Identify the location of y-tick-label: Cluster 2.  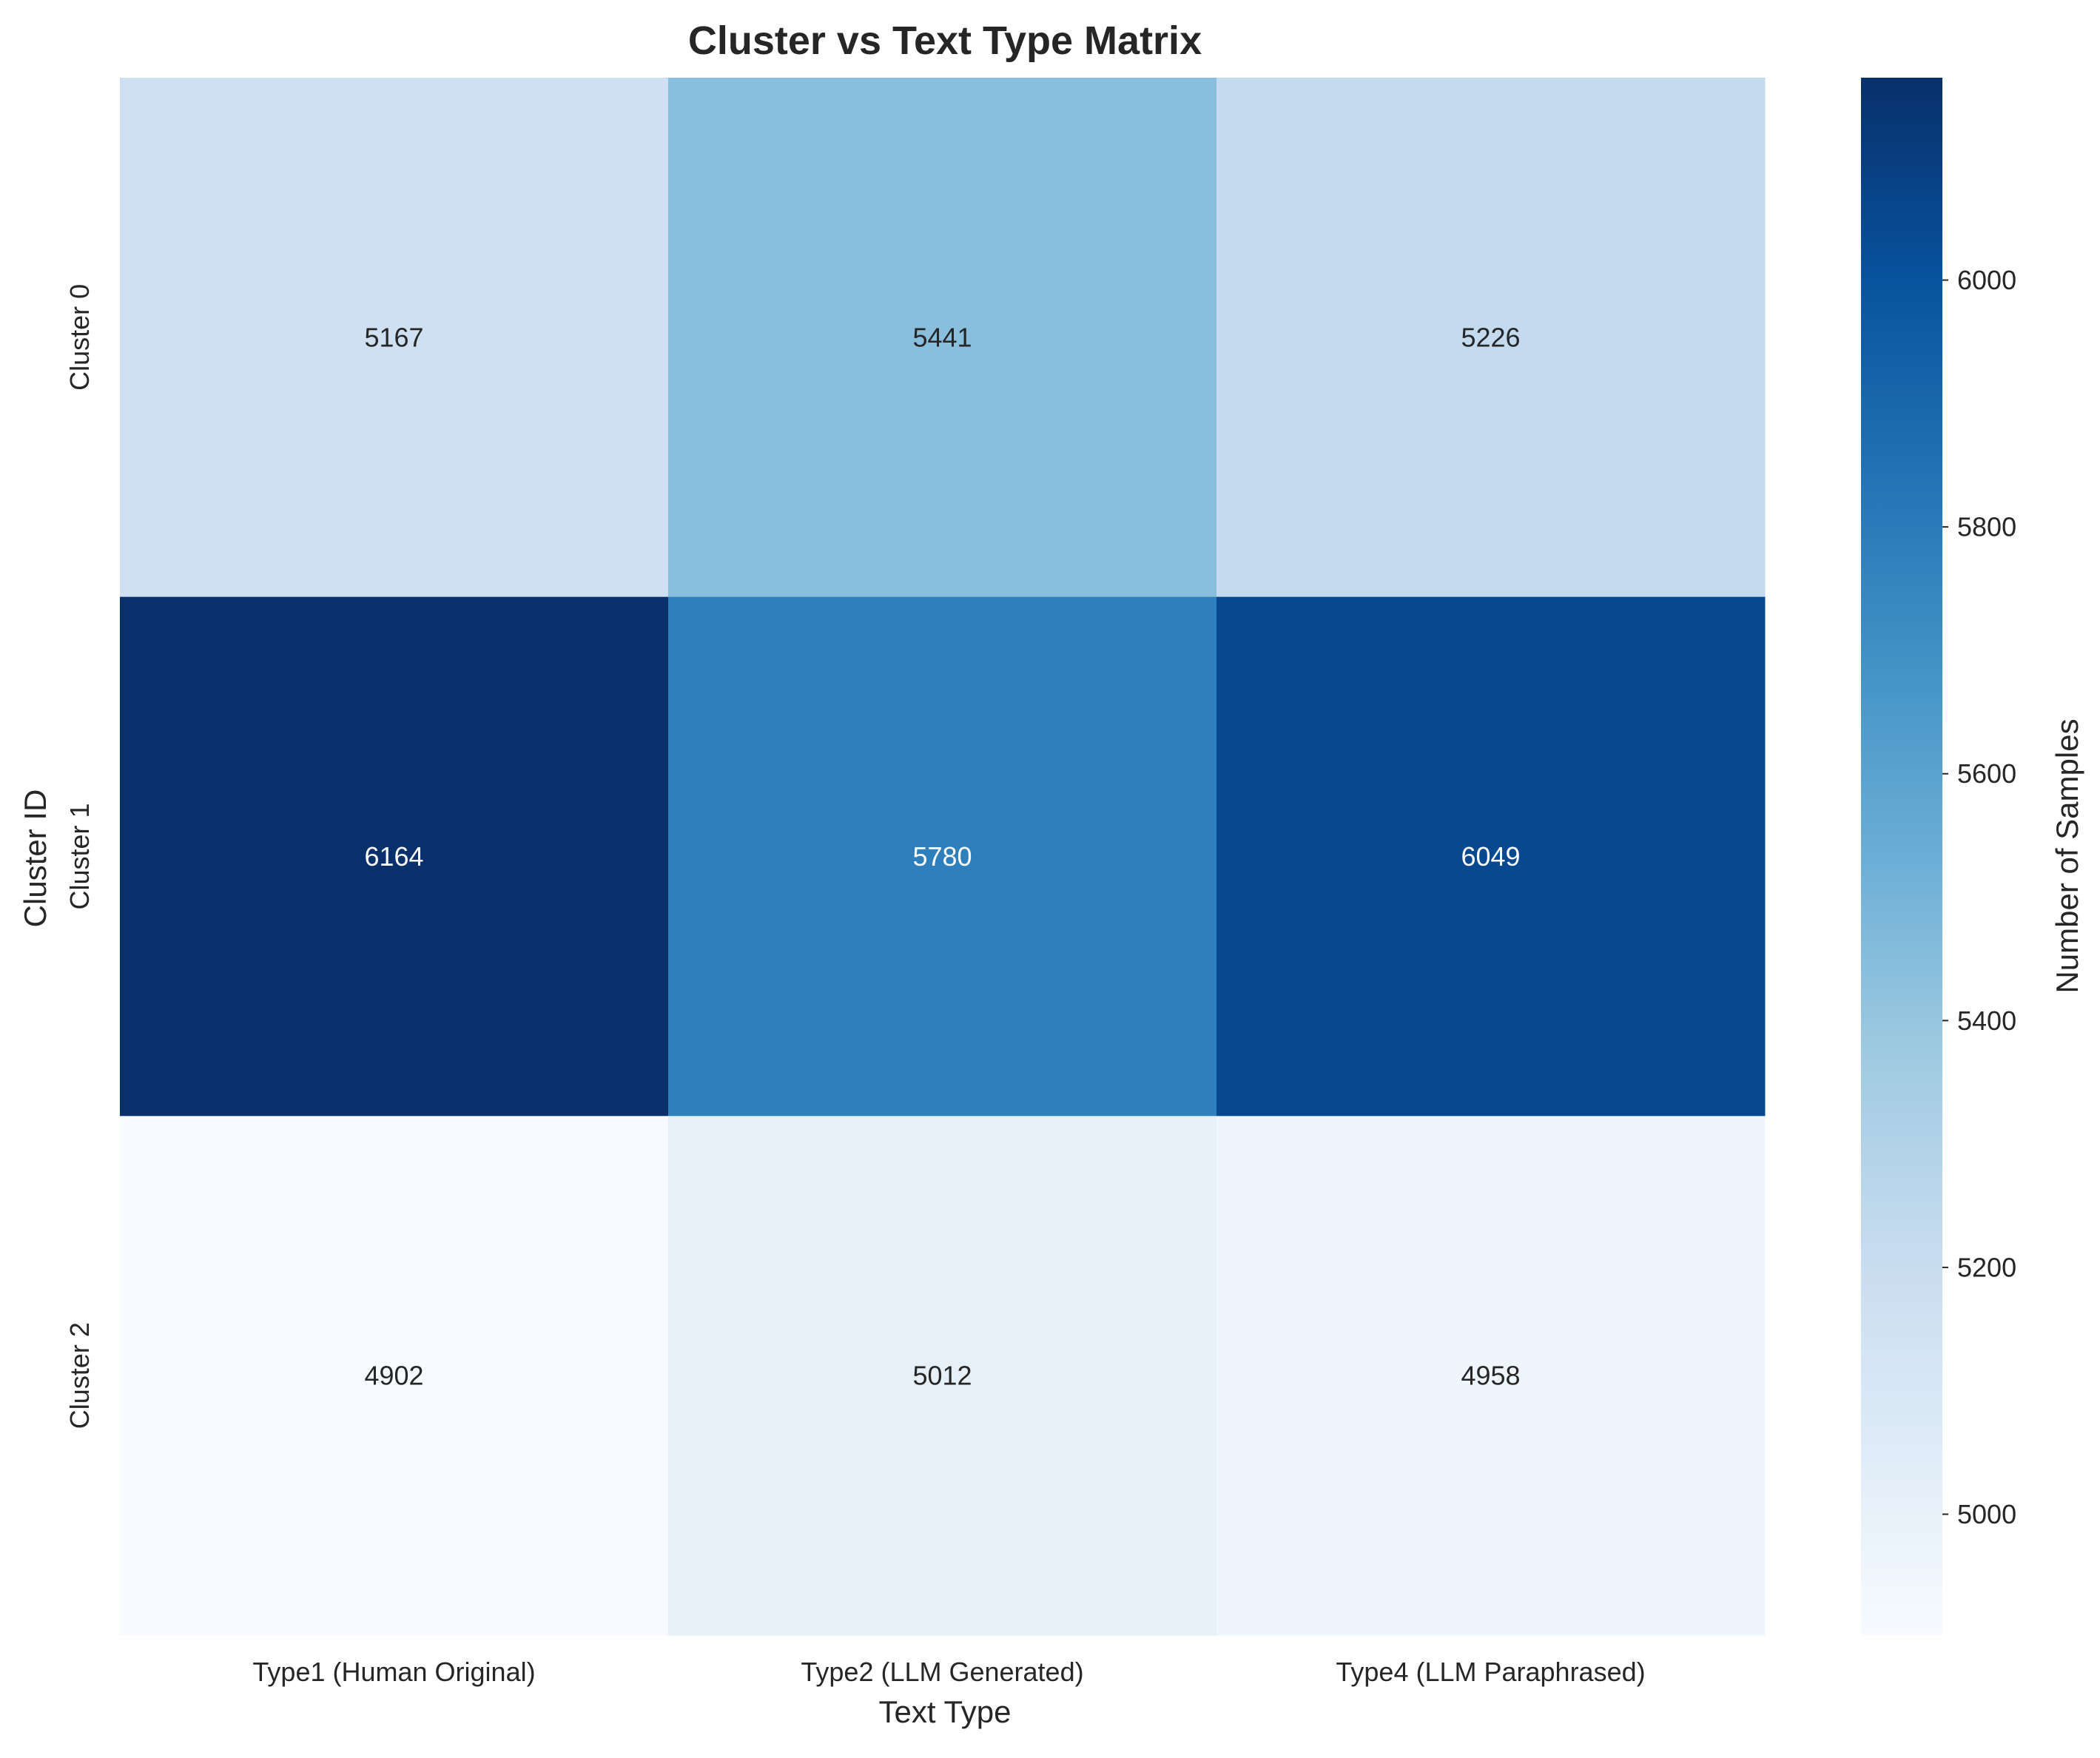
(79, 1375).